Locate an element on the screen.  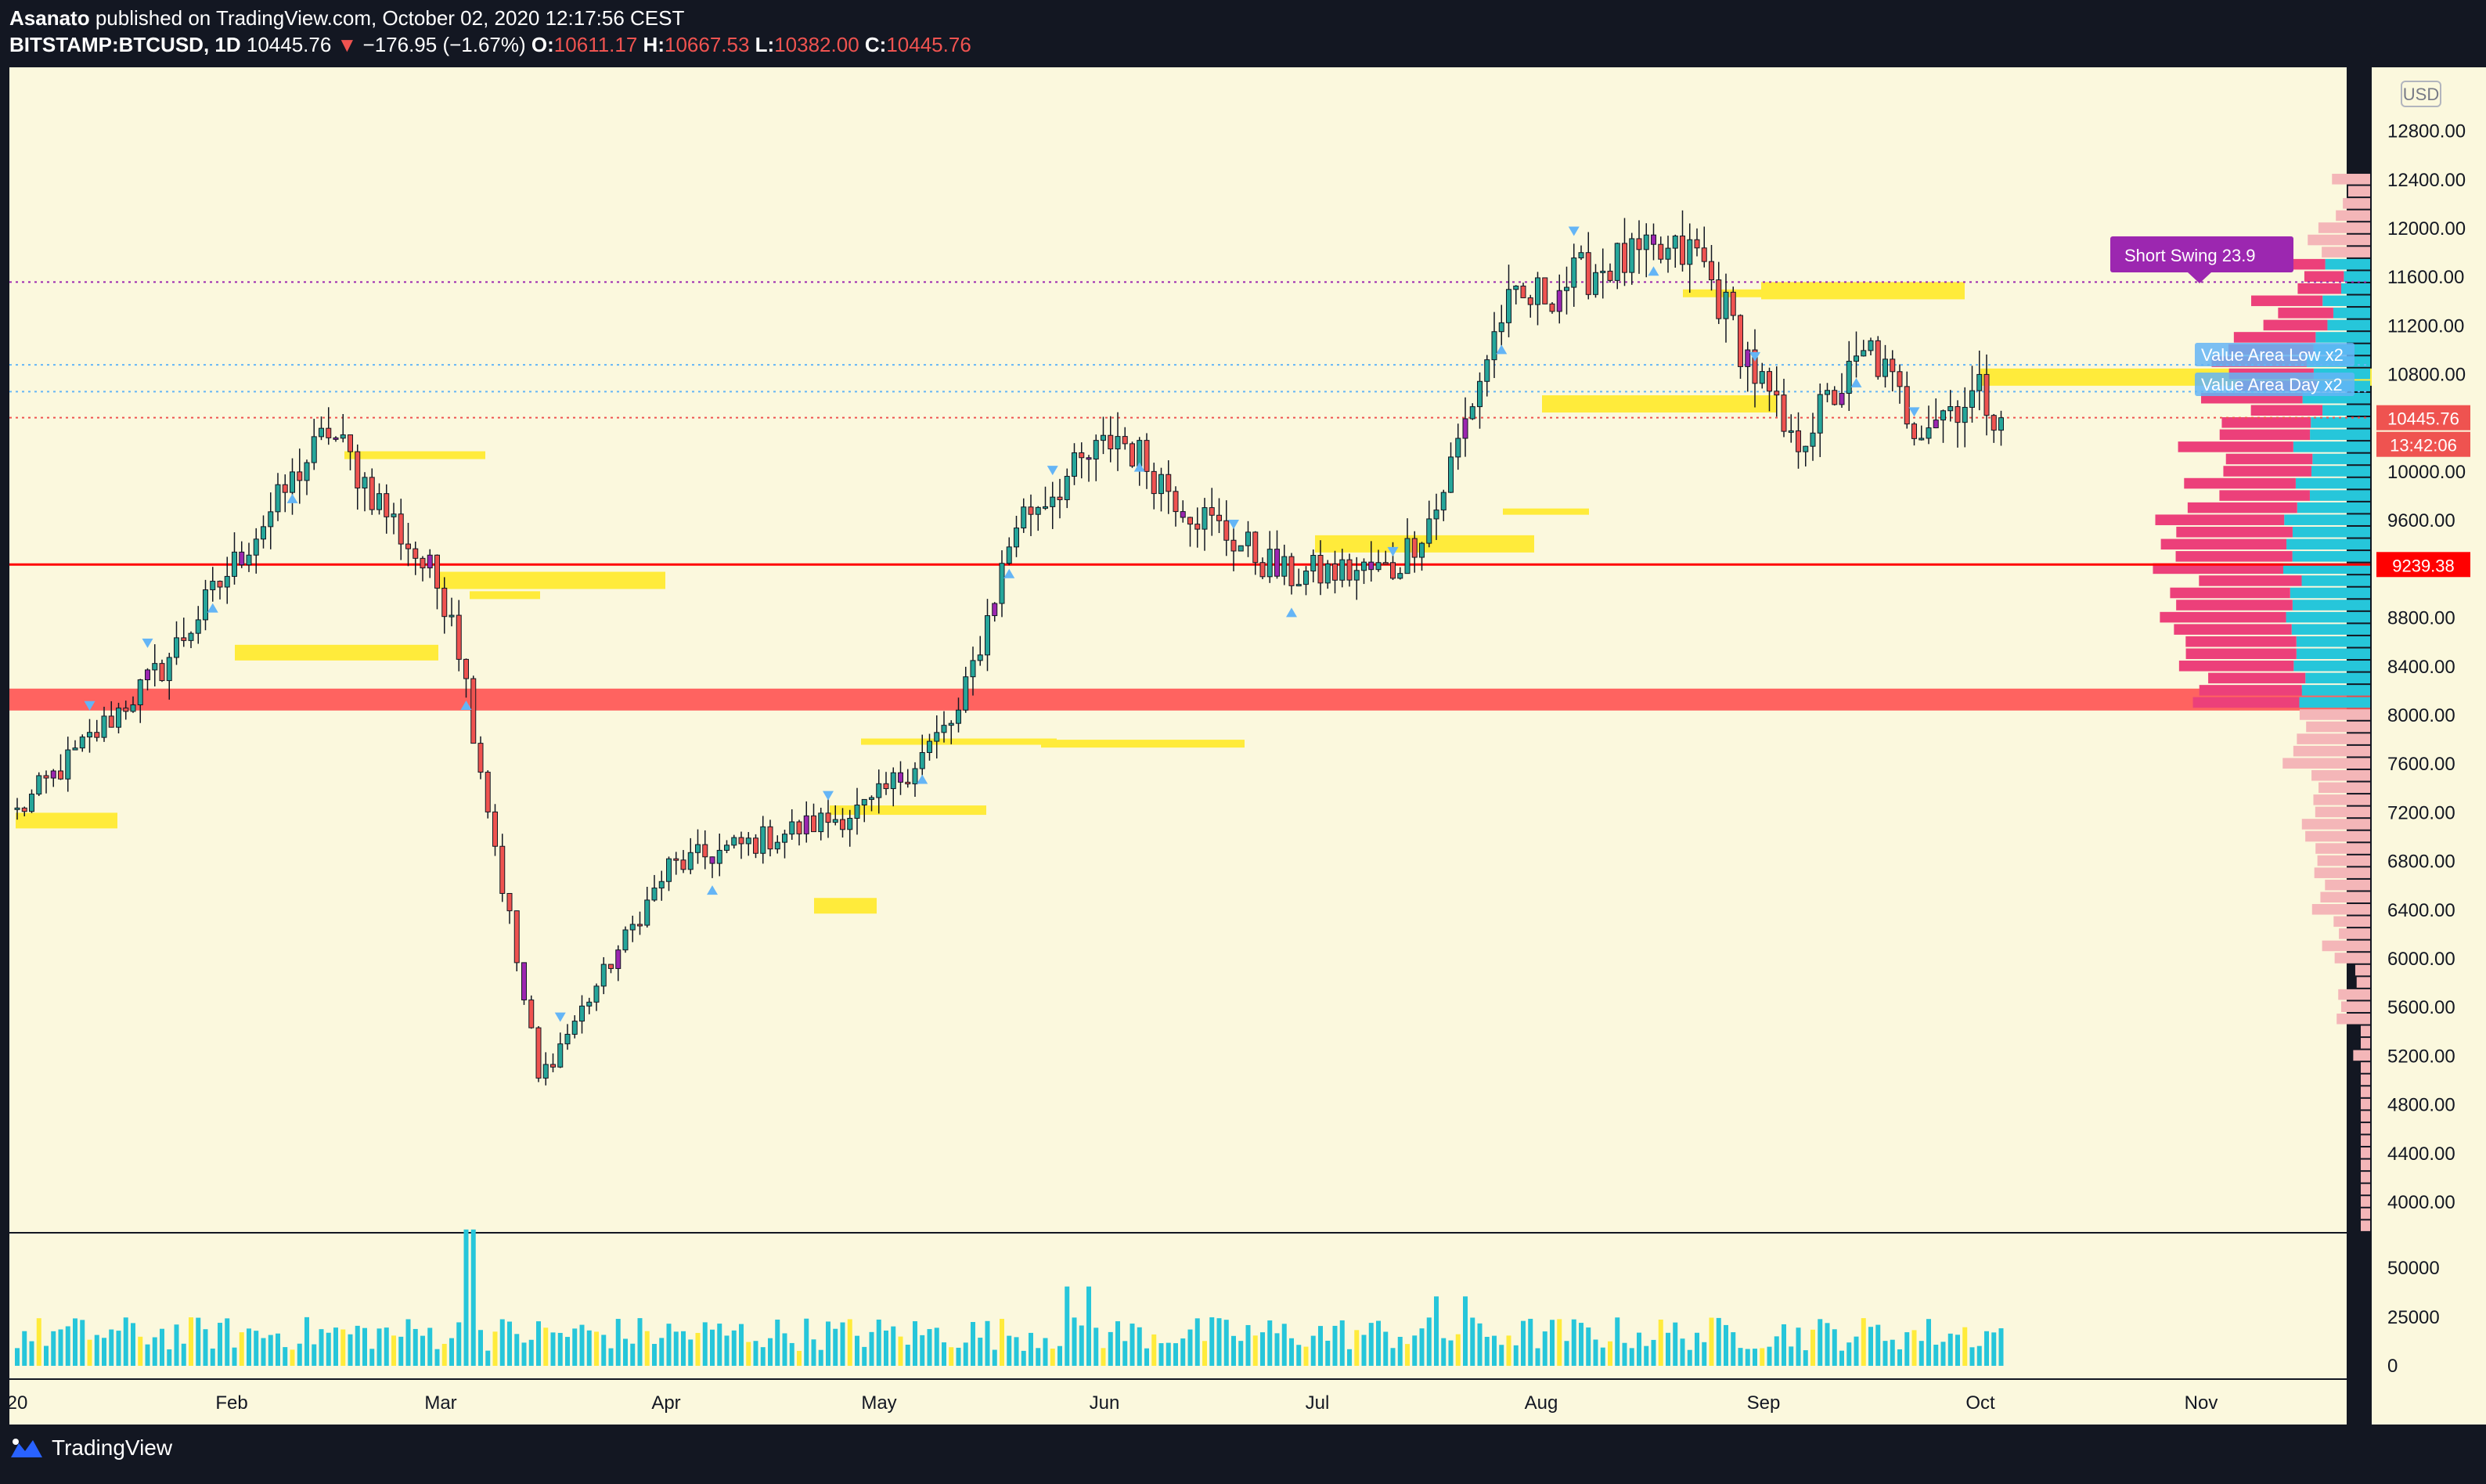
brand-text: TradingView is located at coordinates (113, 1447).